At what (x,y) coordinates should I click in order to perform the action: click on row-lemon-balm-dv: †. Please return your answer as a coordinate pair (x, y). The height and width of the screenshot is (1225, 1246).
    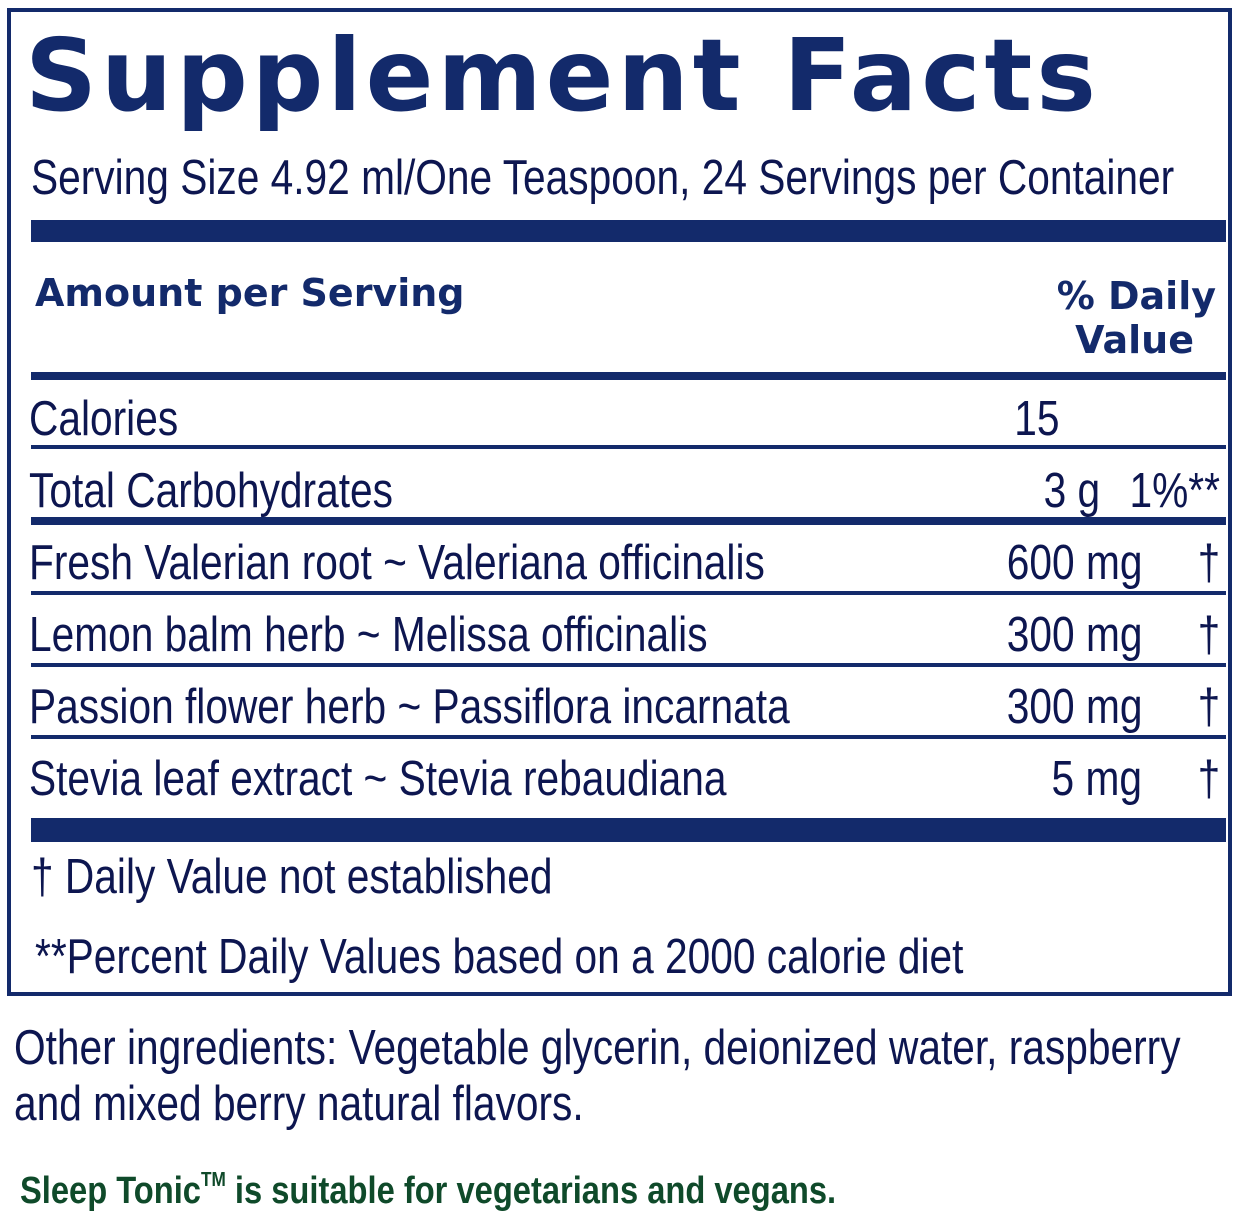
    Looking at the image, I should click on (1208, 635).